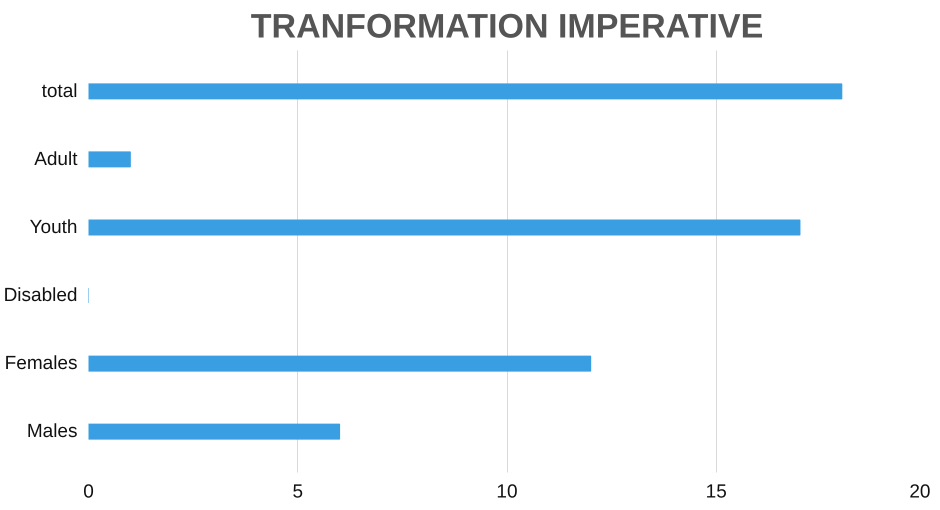 The image size is (940, 510). Describe the element at coordinates (41, 363) in the screenshot. I see `y-tick-label: Females` at that location.